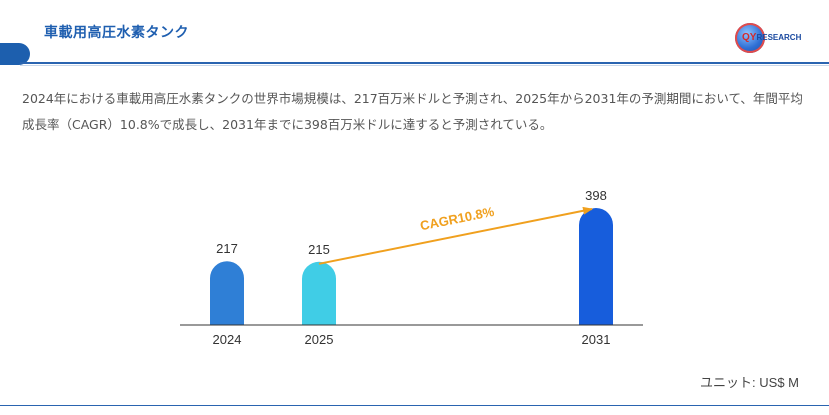  Describe the element at coordinates (227, 339) in the screenshot. I see `category-label-2024: 2024` at that location.